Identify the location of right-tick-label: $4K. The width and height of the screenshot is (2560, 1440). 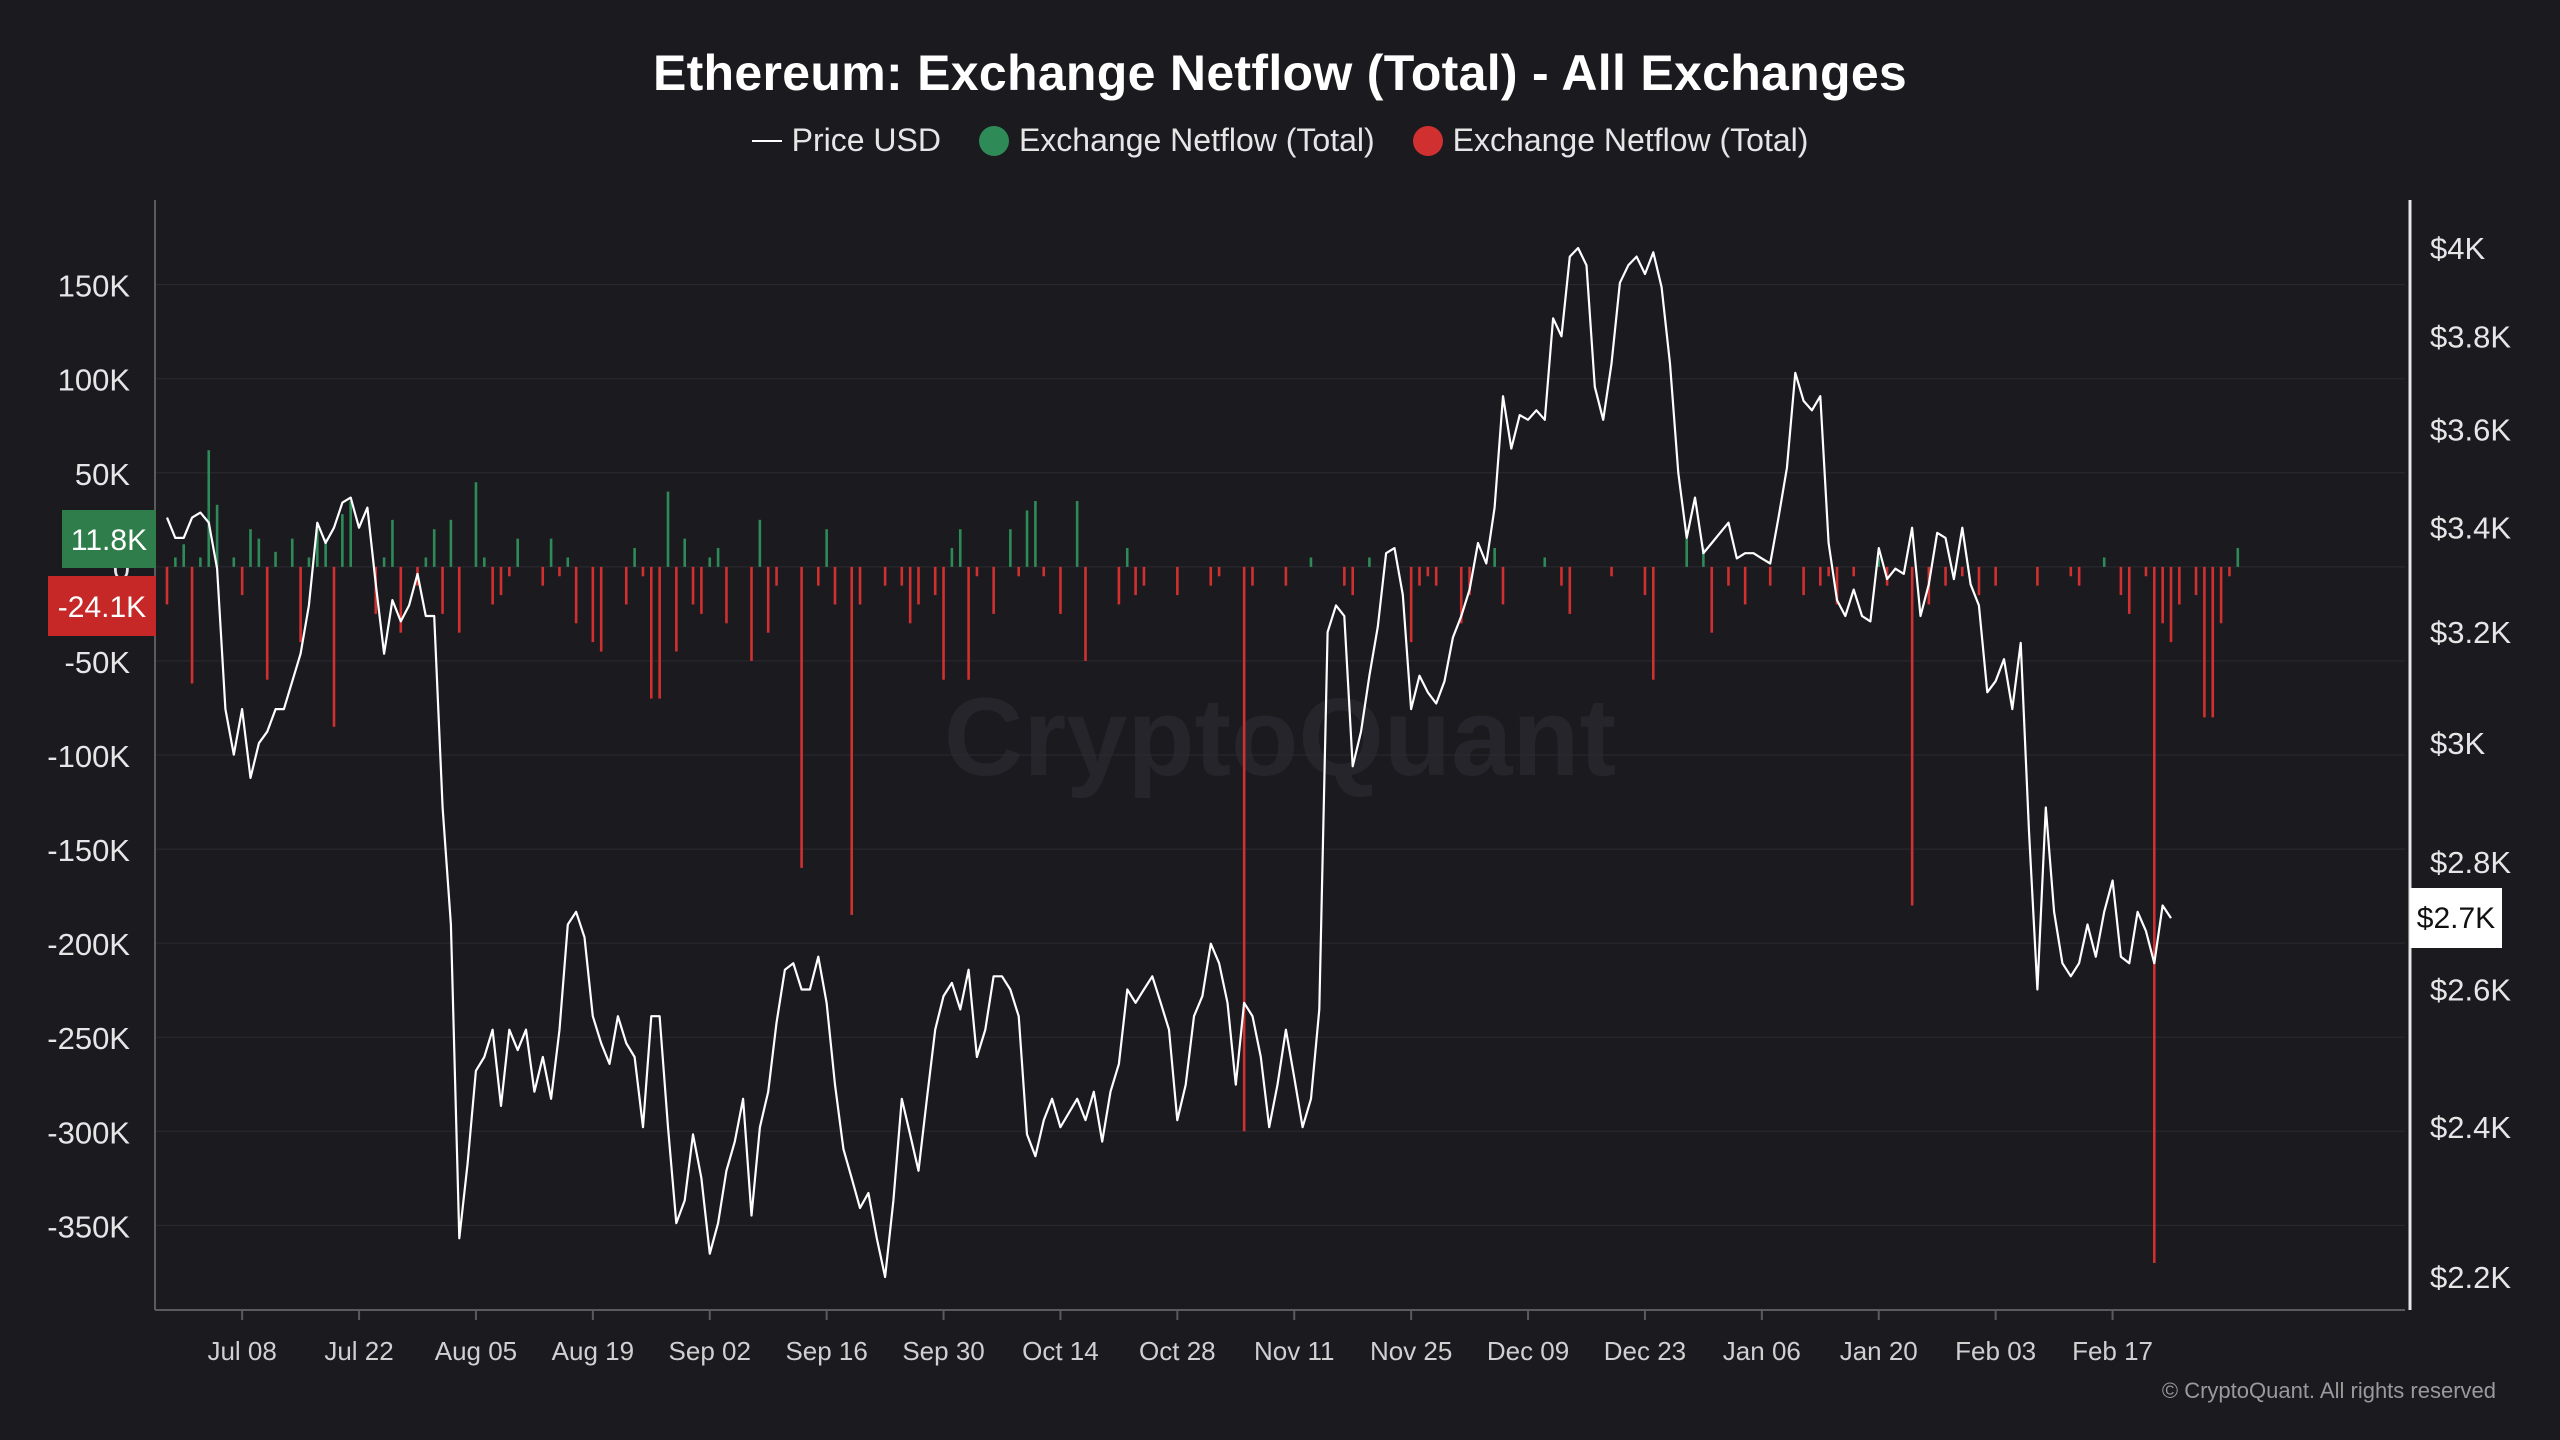
(2457, 248).